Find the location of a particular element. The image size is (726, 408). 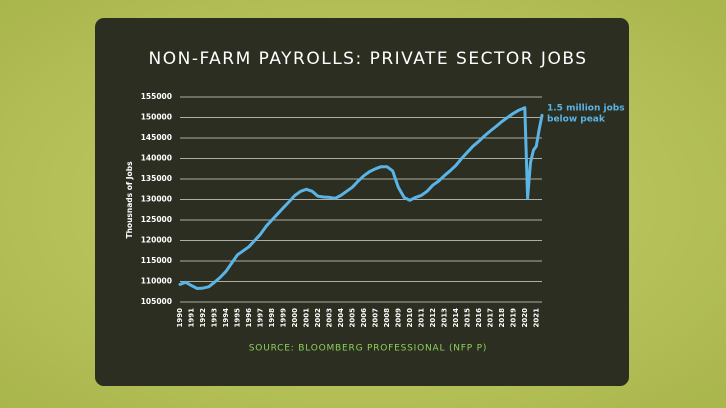

y-tick-label: 130000 is located at coordinates (156, 199).